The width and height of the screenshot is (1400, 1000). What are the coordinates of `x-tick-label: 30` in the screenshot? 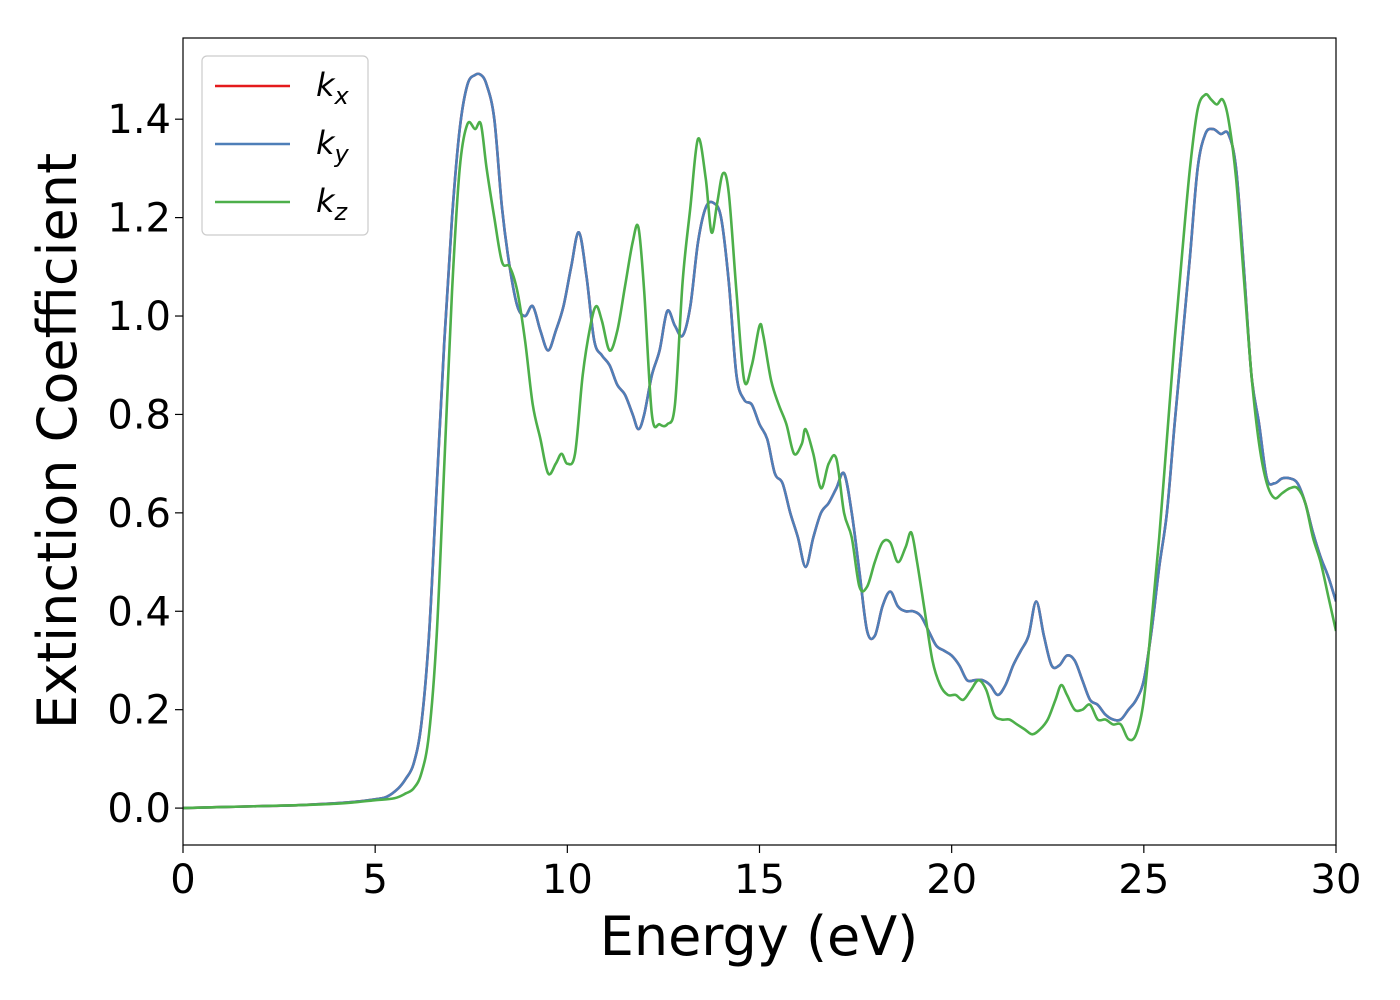 It's located at (1336, 880).